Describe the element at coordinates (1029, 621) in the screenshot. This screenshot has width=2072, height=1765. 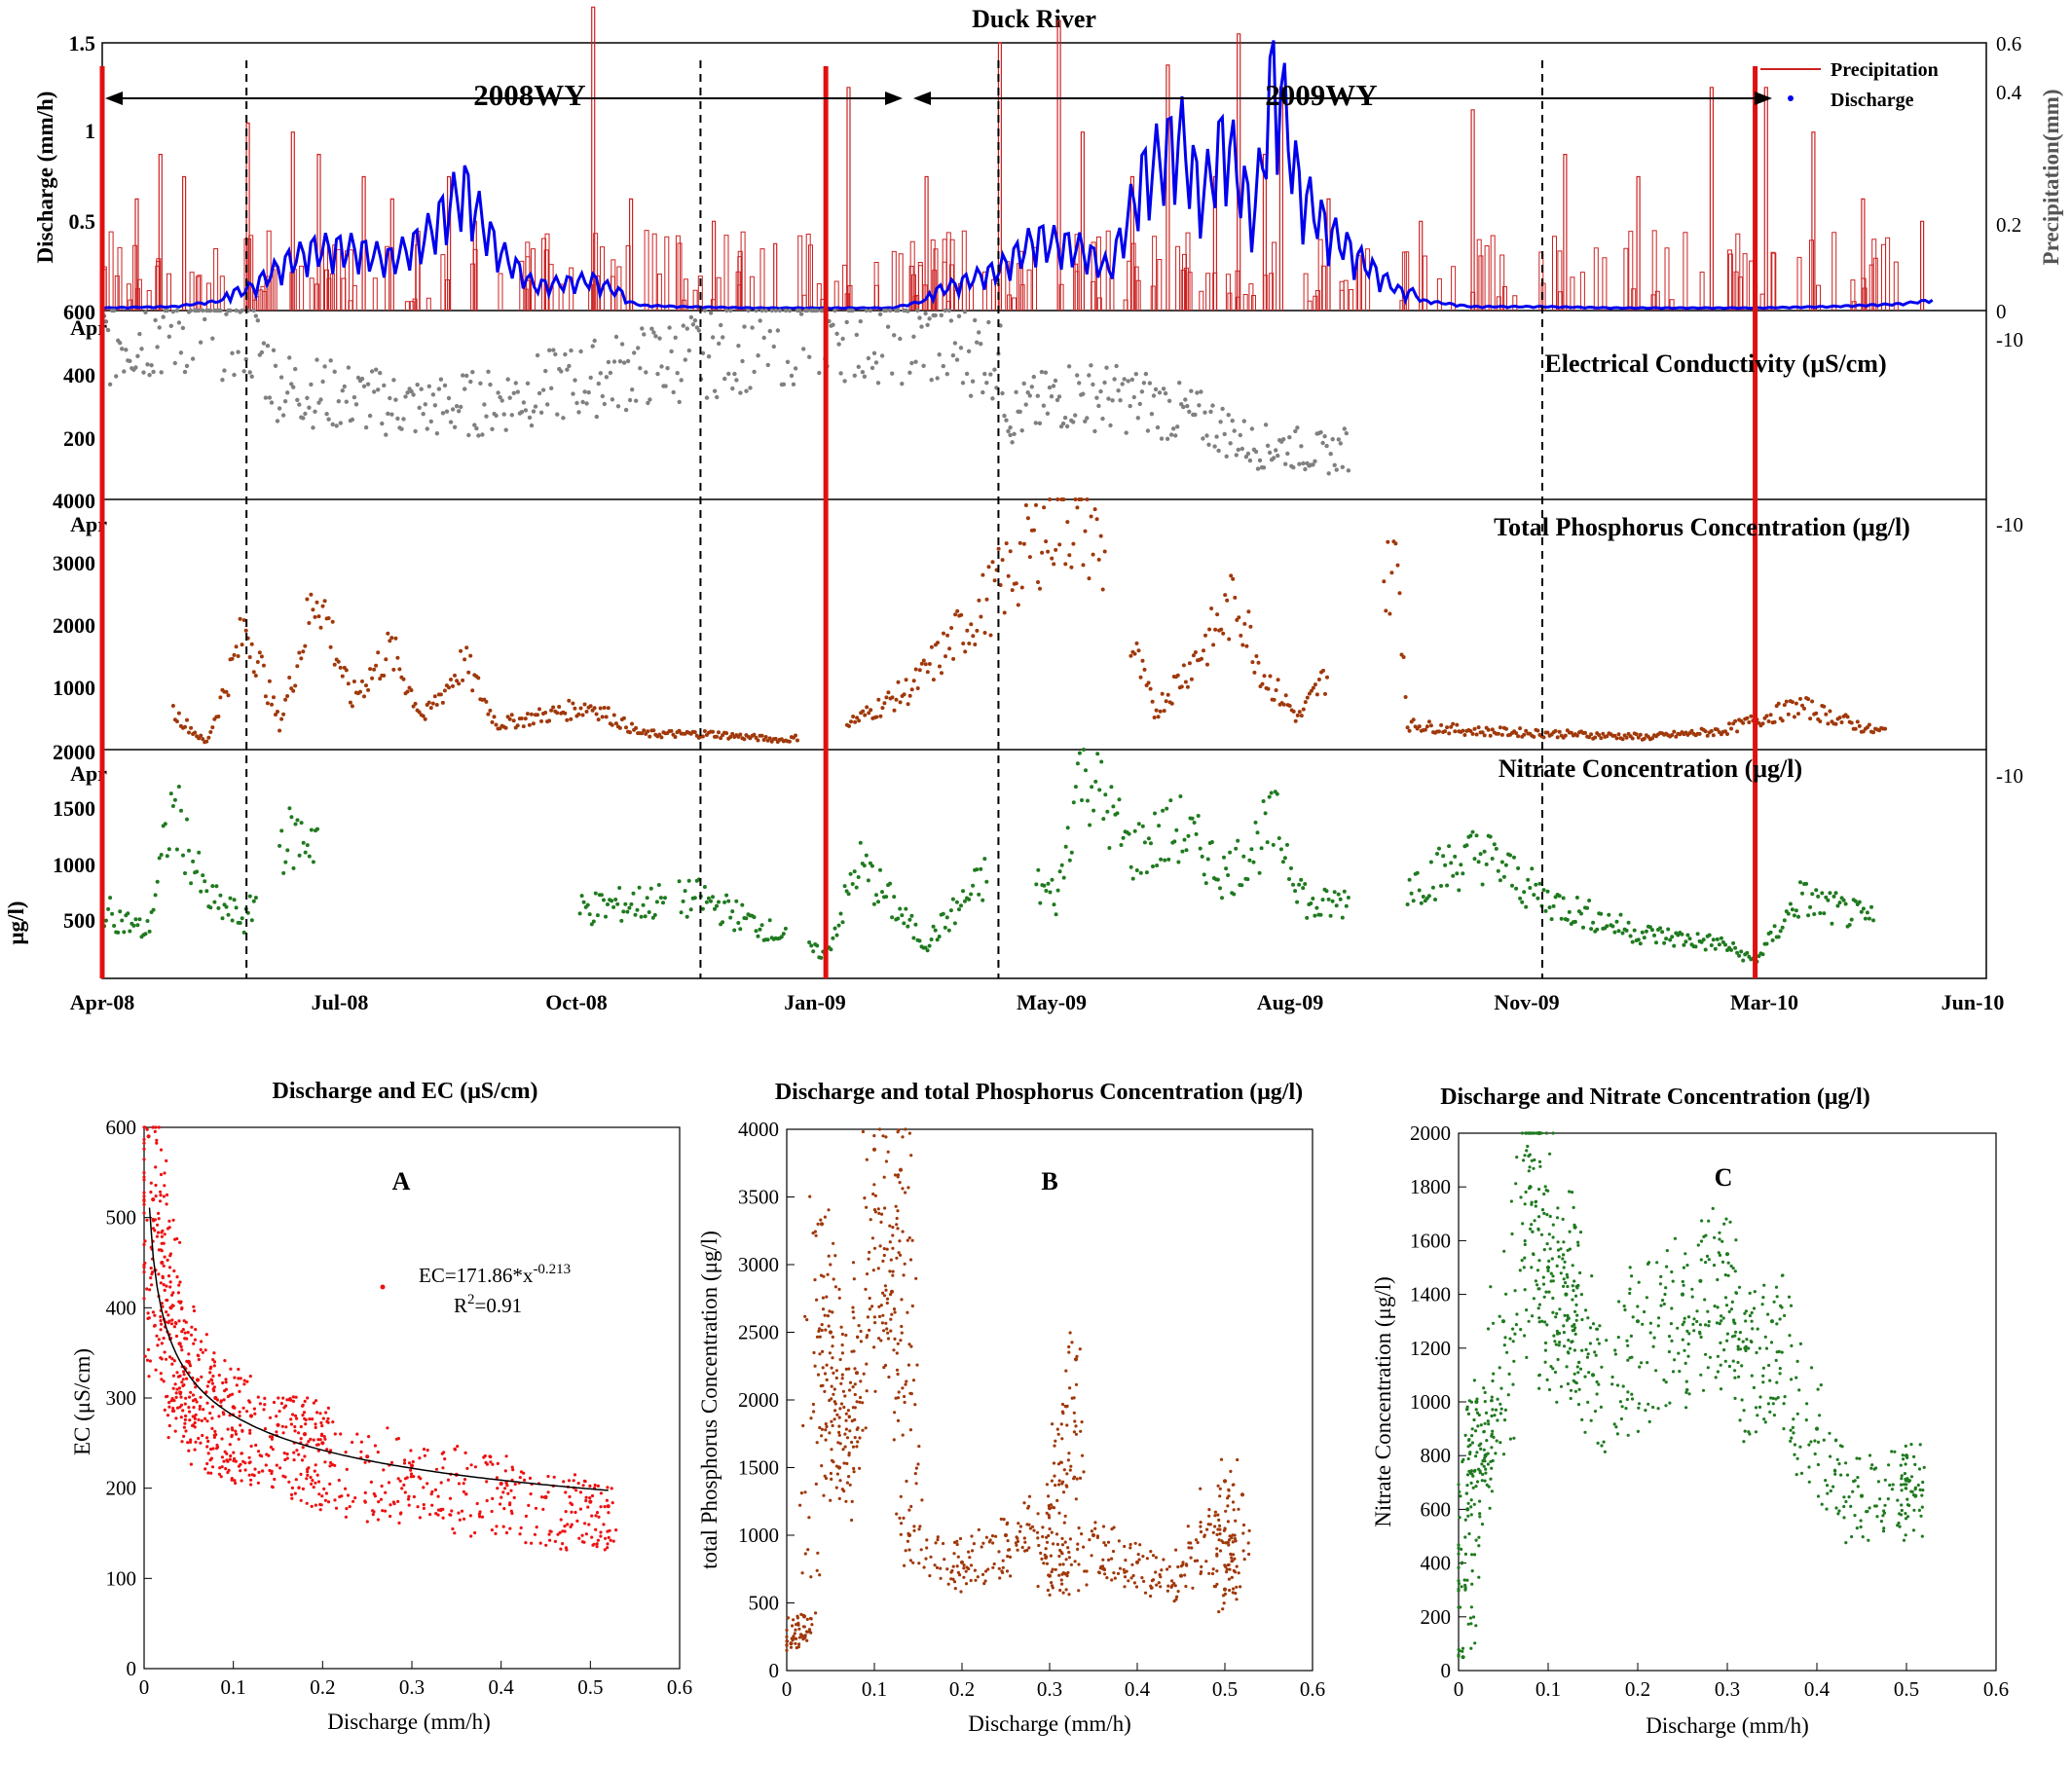
I see `tp-series` at that location.